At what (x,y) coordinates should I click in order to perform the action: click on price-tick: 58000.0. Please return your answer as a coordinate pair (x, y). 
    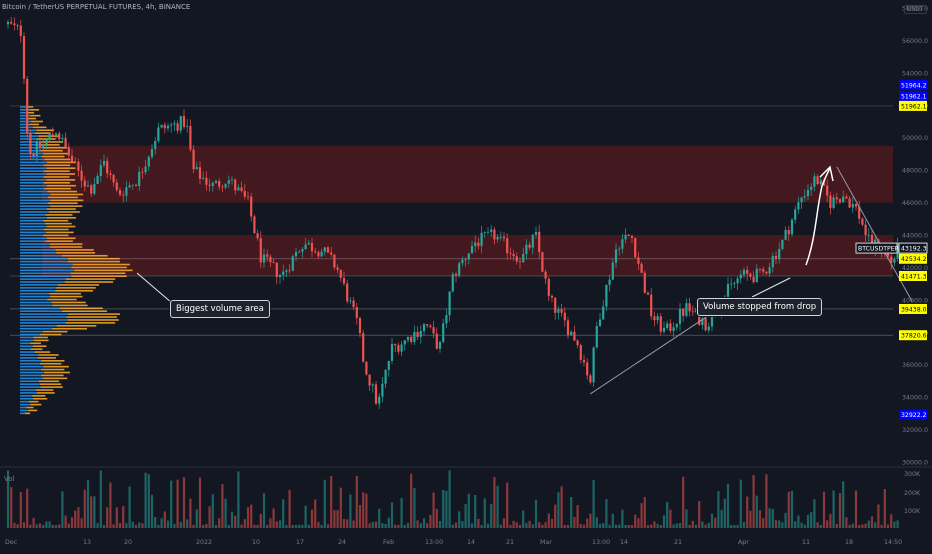
    Looking at the image, I should click on (915, 9).